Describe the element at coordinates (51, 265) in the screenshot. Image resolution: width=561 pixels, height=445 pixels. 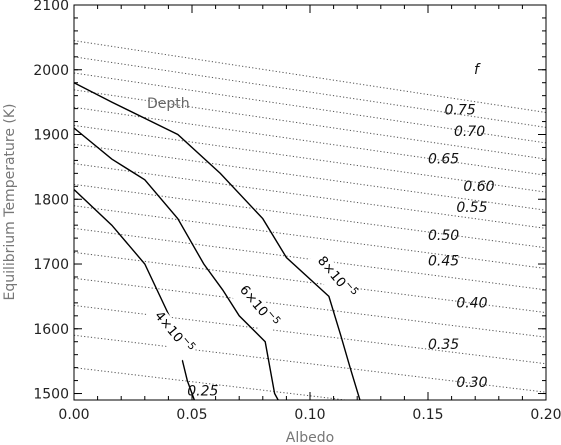
I see `y-tick-label: 1700` at that location.